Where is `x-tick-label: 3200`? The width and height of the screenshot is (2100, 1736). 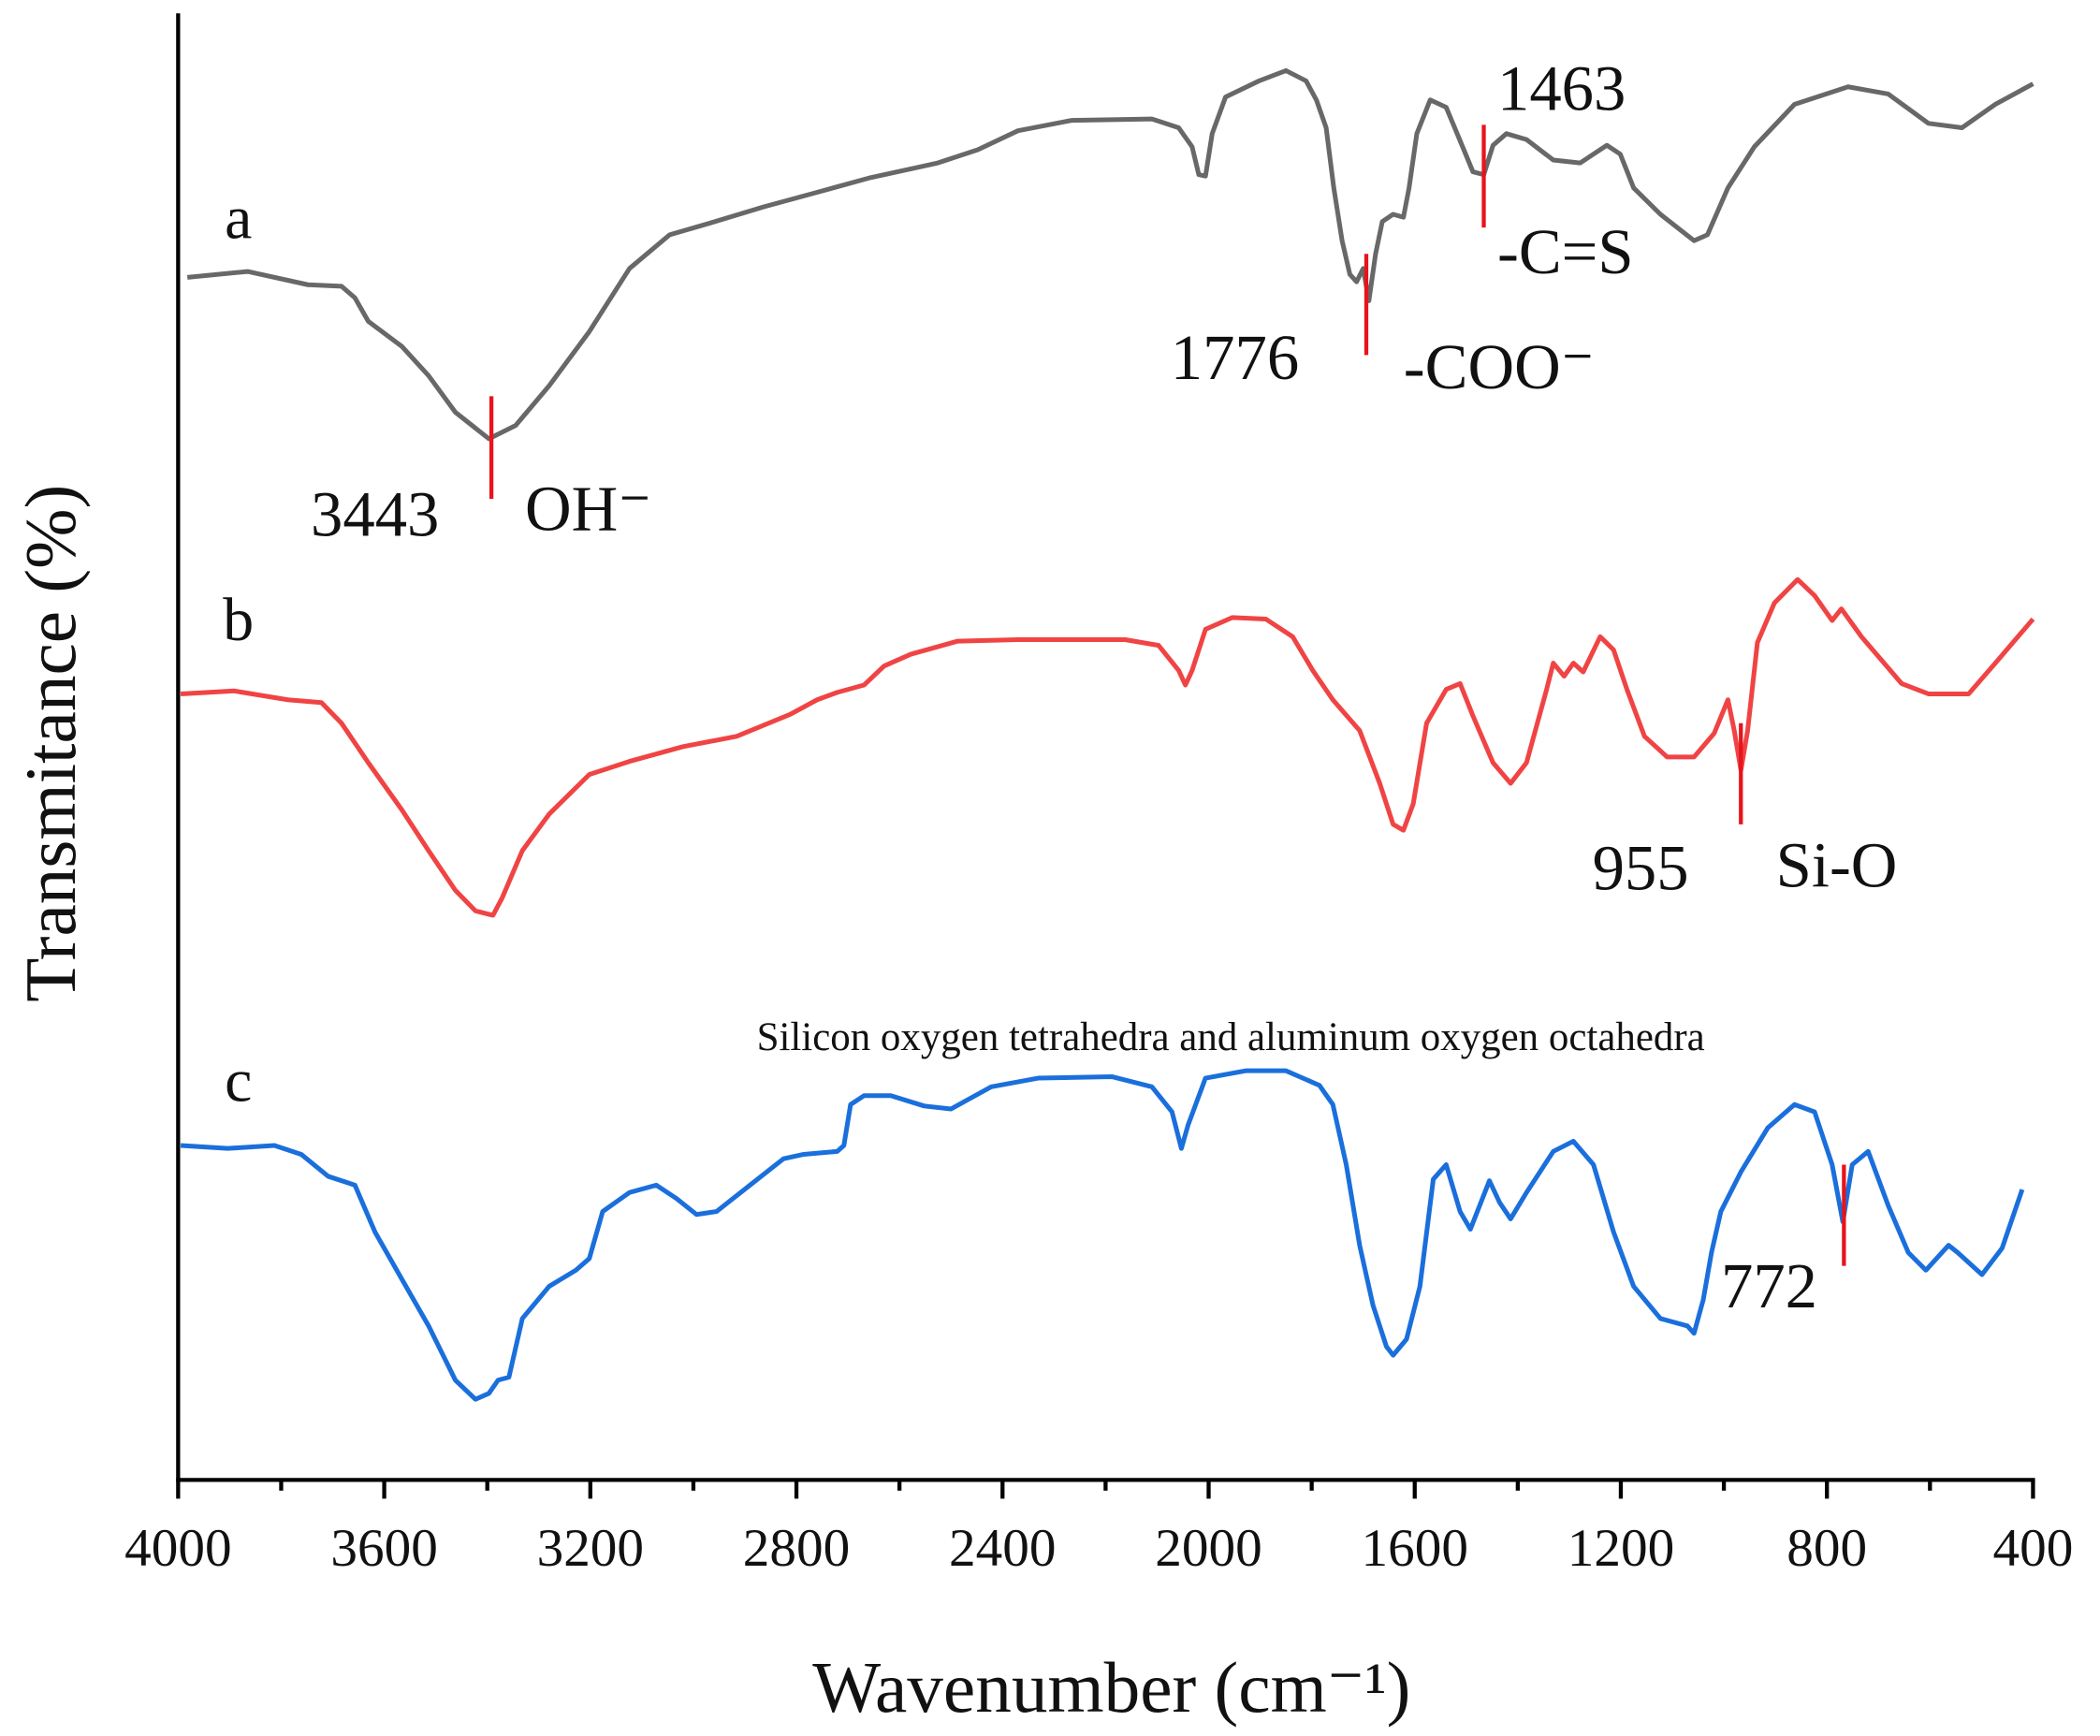 x-tick-label: 3200 is located at coordinates (590, 1548).